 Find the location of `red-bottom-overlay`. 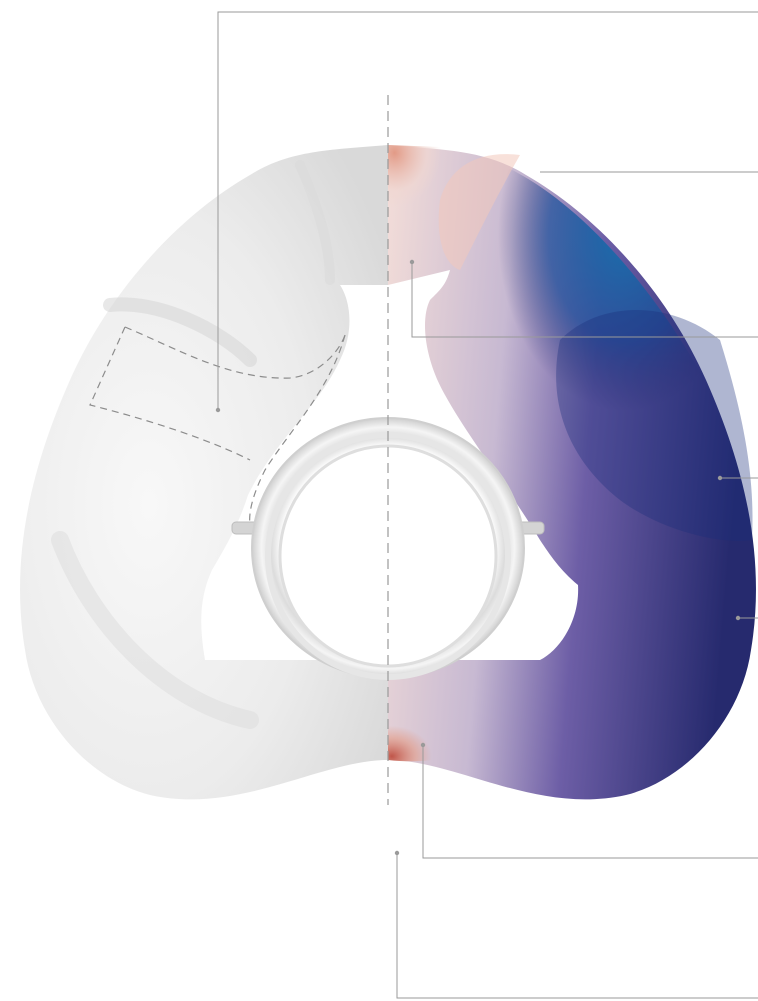

red-bottom-overlay is located at coordinates (454, 711).